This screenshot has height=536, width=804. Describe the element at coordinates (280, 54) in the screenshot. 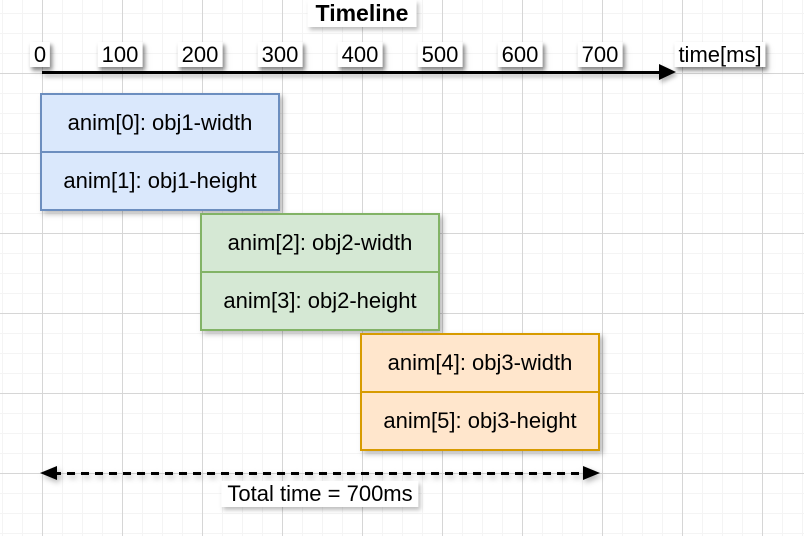

I see `axis-tick-label: 300` at that location.